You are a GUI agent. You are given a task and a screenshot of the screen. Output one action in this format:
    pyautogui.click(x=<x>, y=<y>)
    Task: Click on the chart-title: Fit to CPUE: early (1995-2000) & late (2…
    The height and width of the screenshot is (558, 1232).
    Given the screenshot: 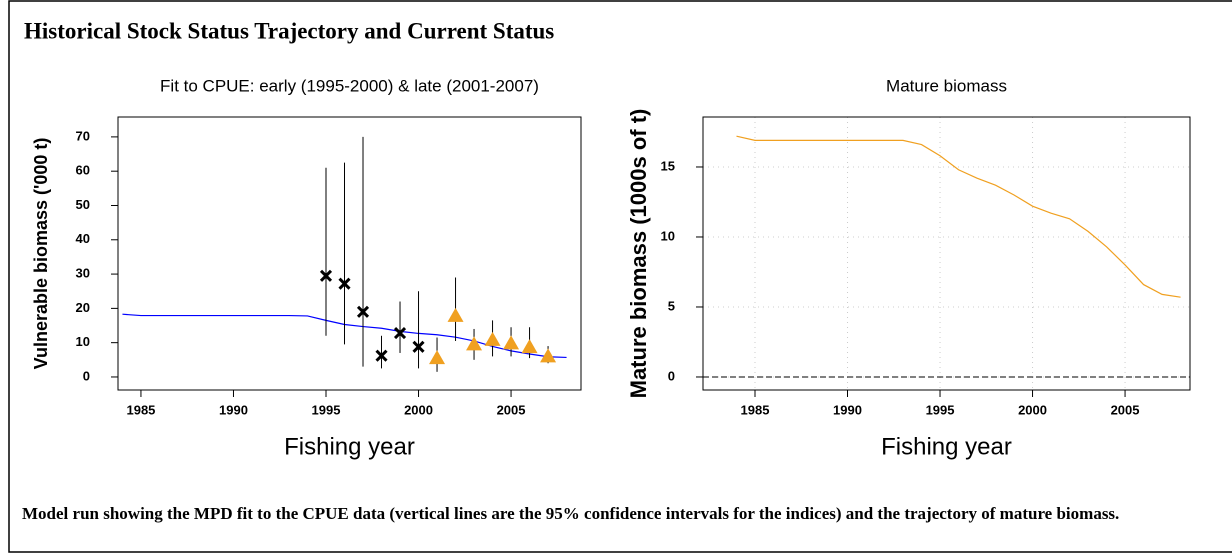 What is the action you would take?
    pyautogui.click(x=349, y=85)
    